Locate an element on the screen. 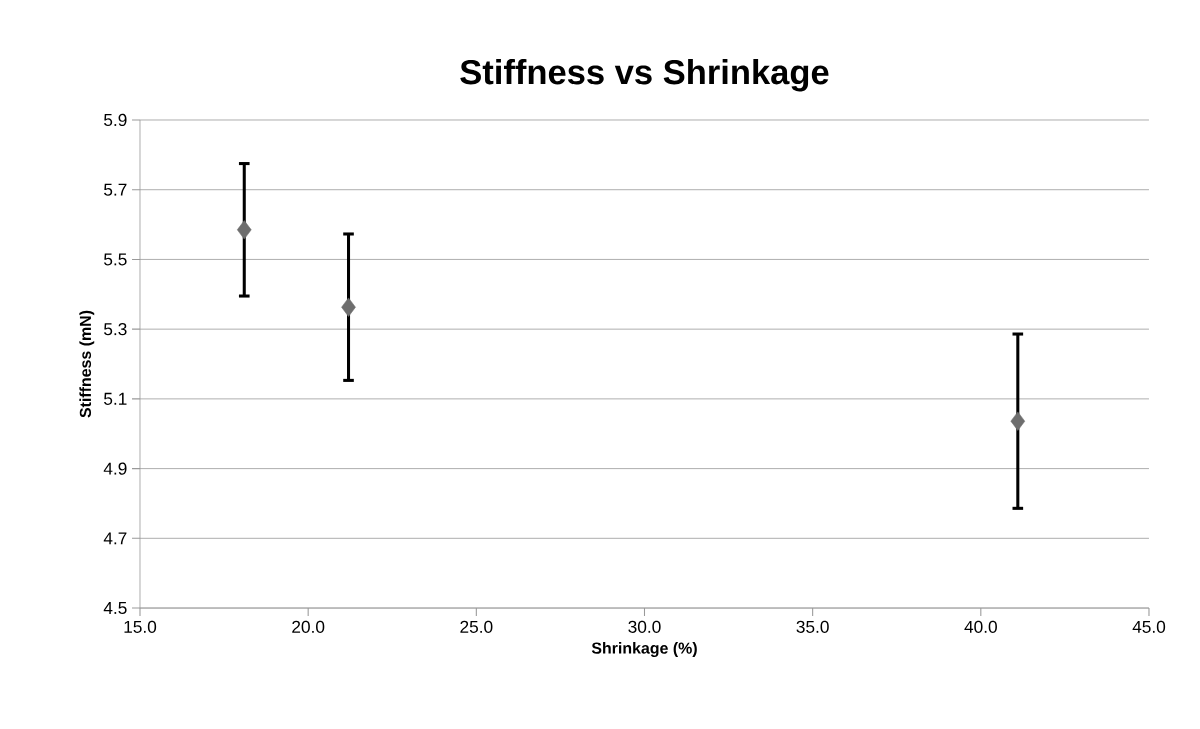 Image resolution: width=1200 pixels, height=729 pixels. y-tick-label: 5.1 is located at coordinates (115, 398).